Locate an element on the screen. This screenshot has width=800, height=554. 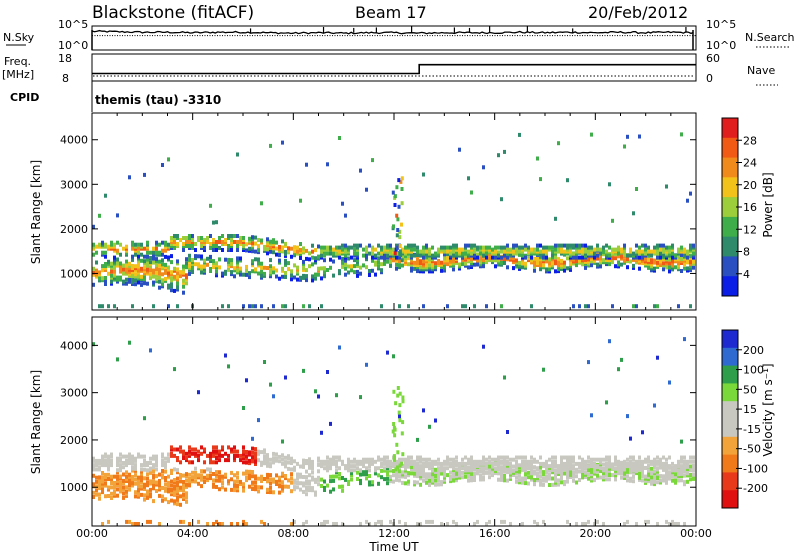
ytick-label: 1000 is located at coordinates (74, 487).